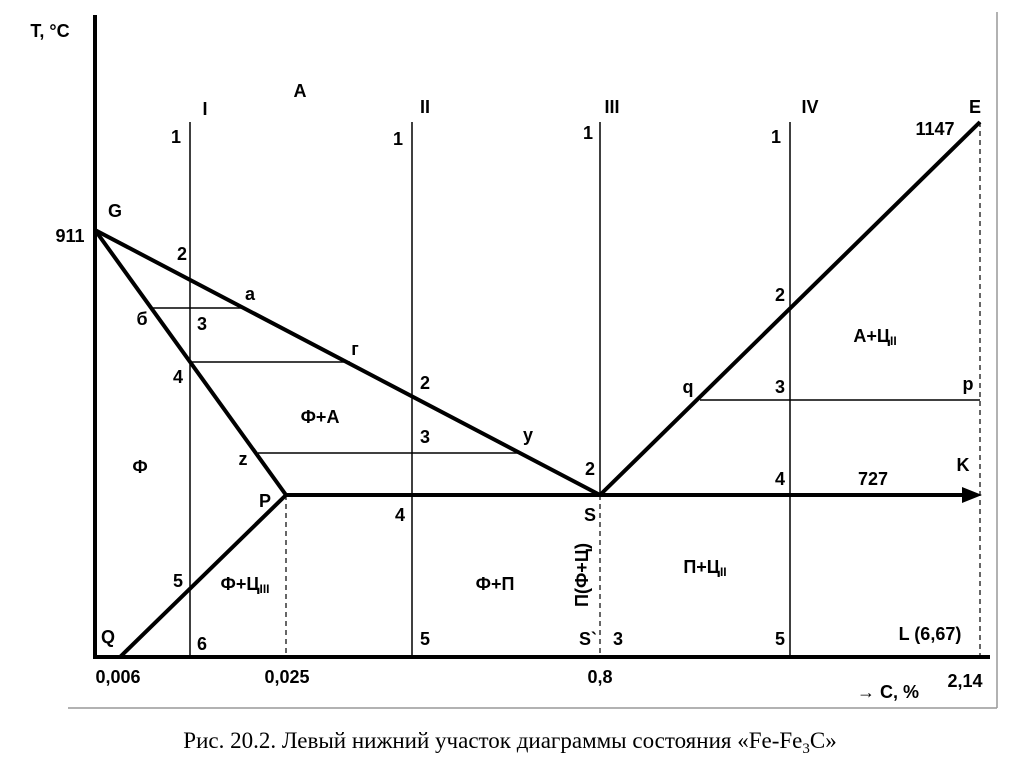  I want to click on label: 0,025, so click(286, 677).